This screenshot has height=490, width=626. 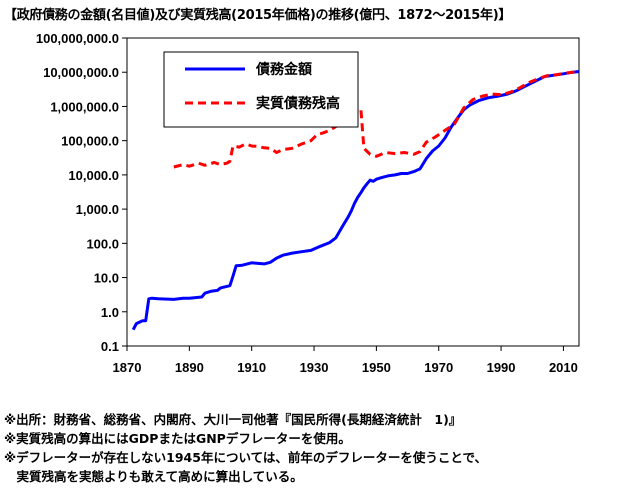 I want to click on y-tick-label: 10.0, so click(x=106, y=278).